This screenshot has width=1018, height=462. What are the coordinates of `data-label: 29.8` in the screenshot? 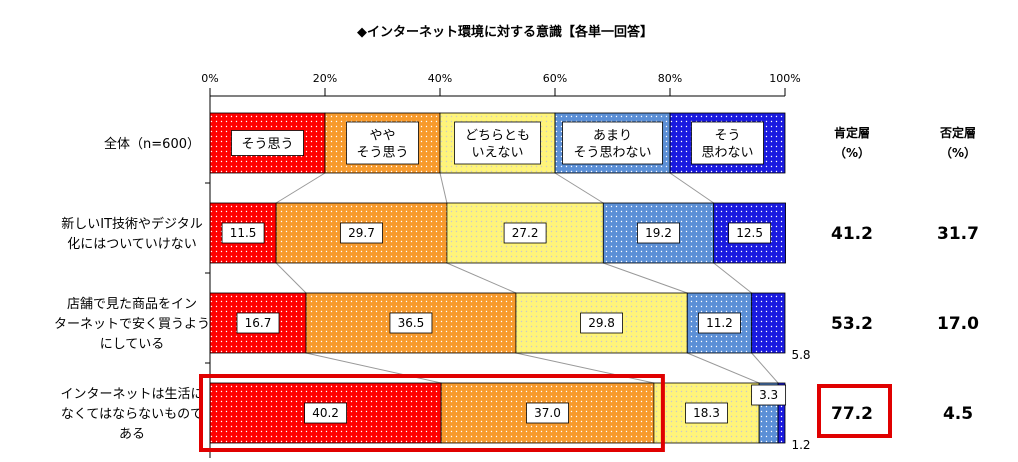 It's located at (601, 323).